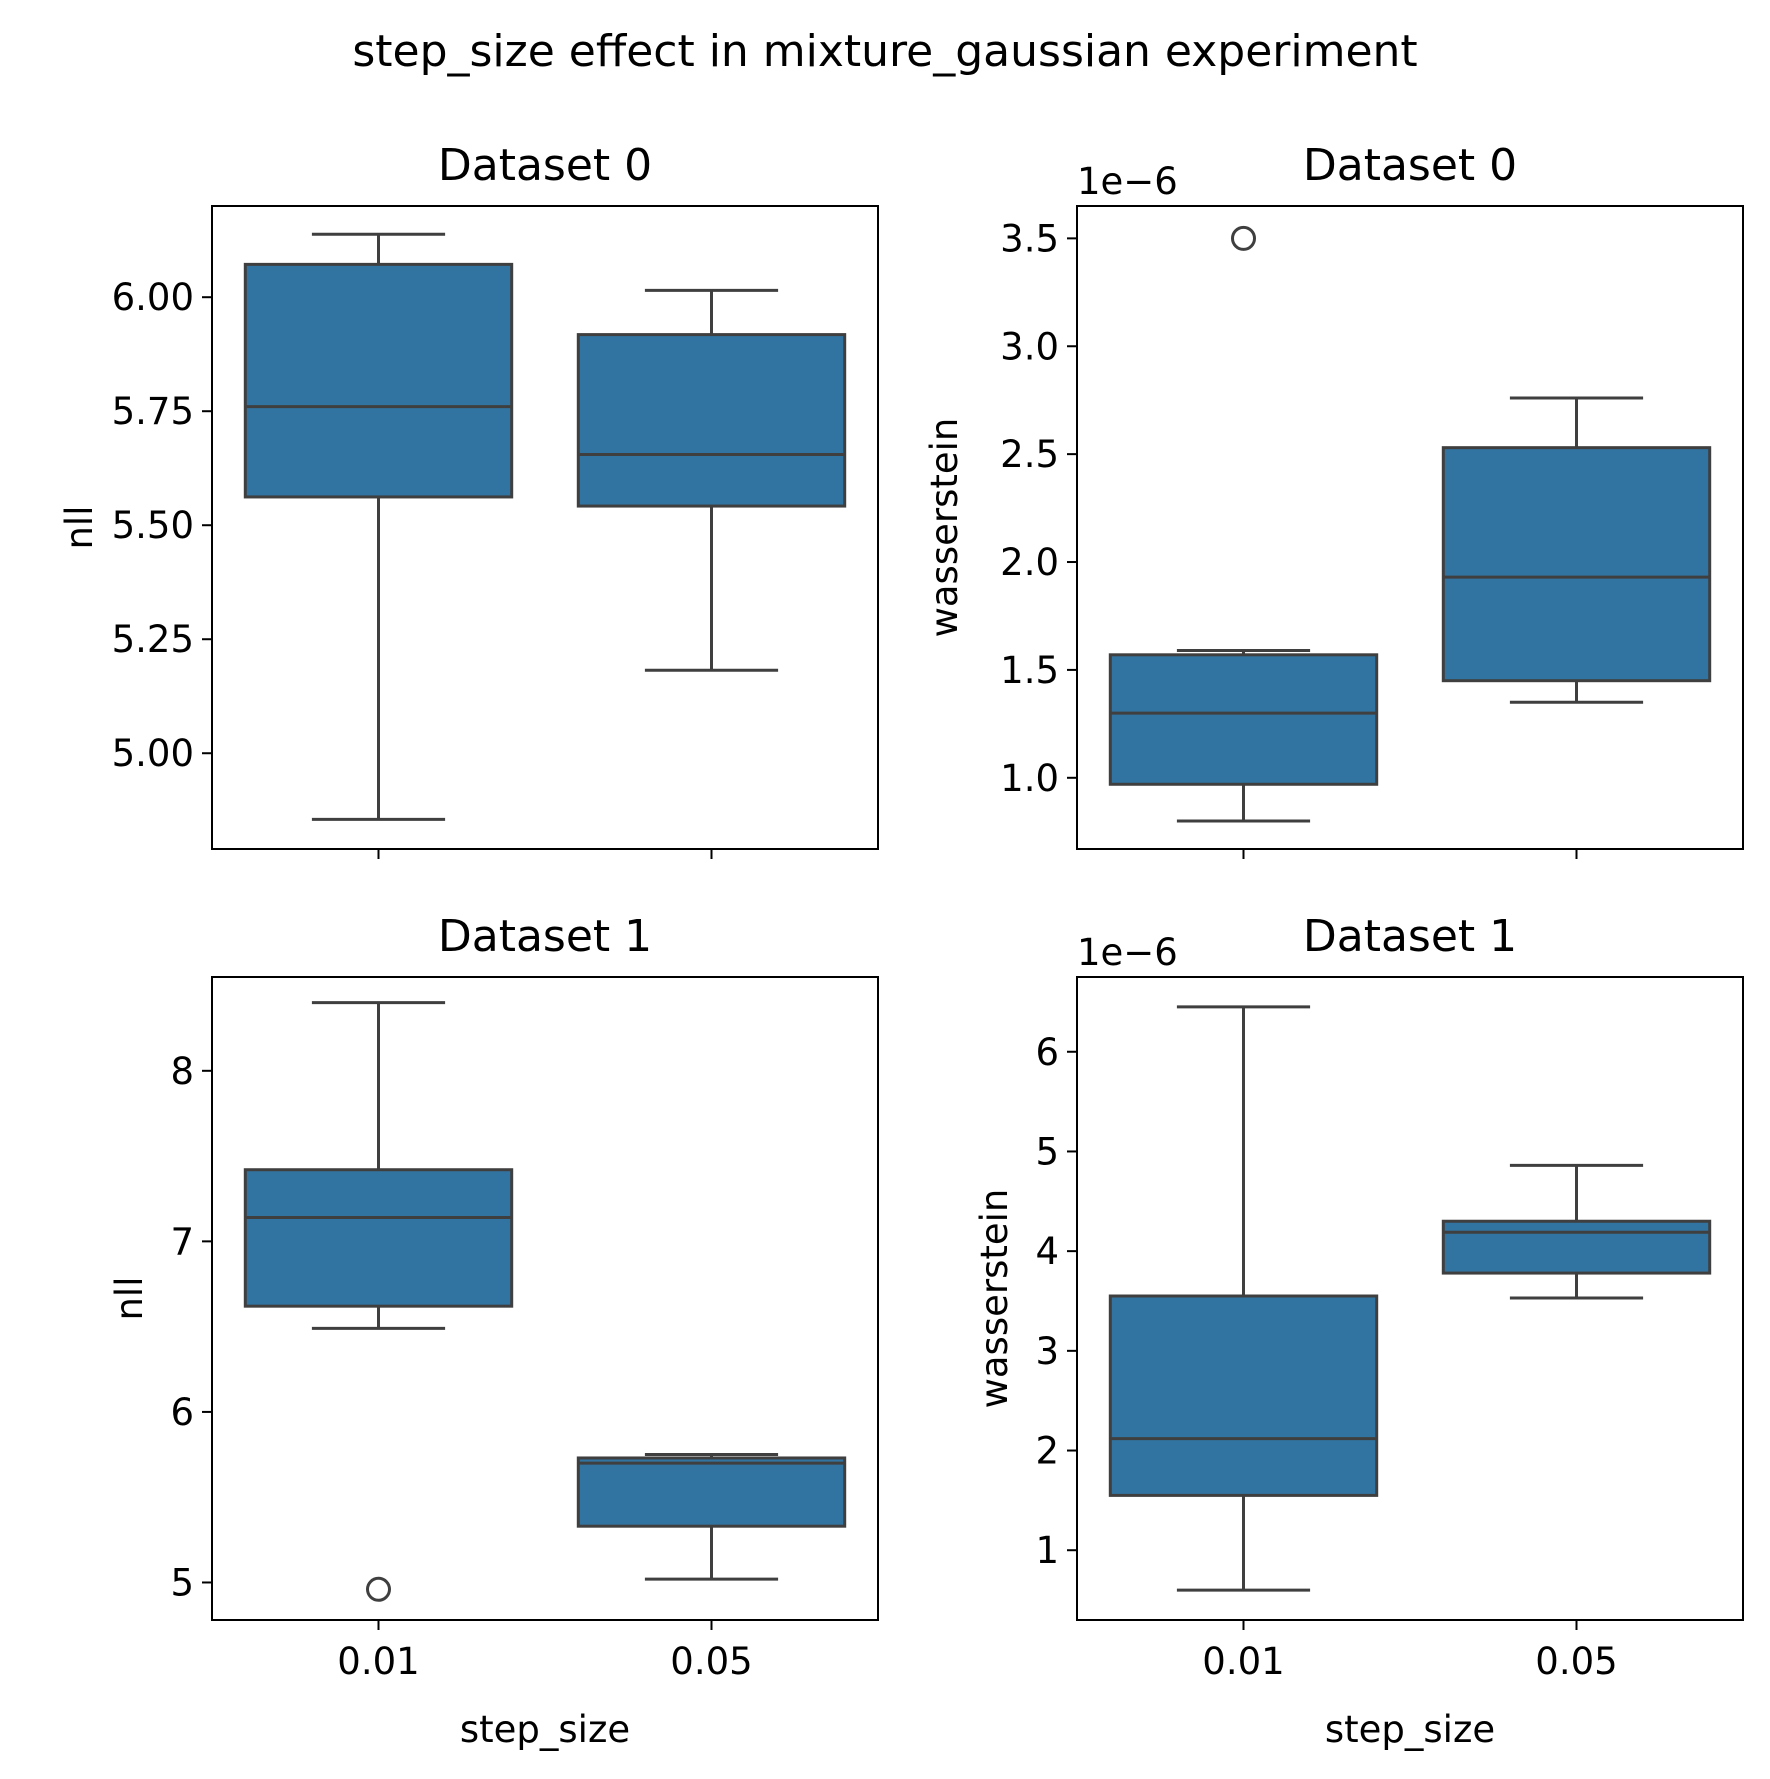 The image size is (1770, 1779). I want to click on y-tick-label: 6.00, so click(153, 297).